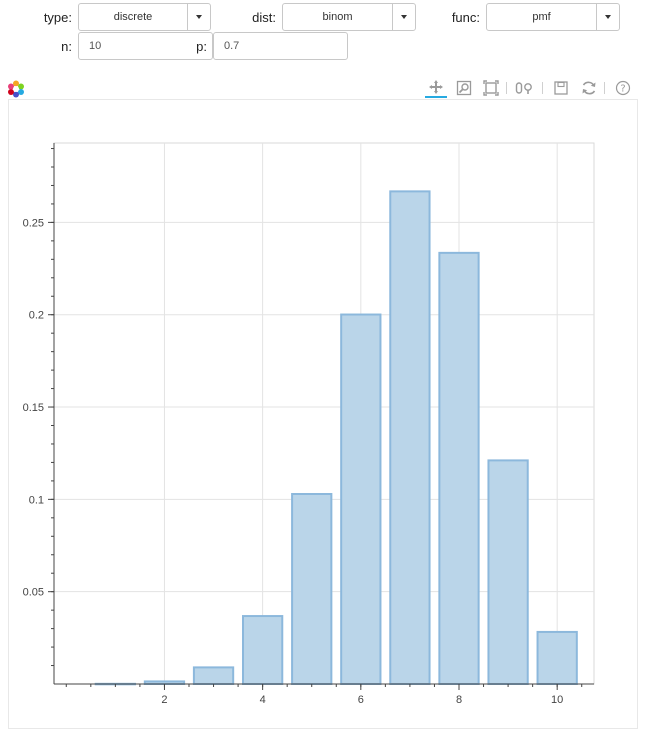 This screenshot has height=738, width=645. I want to click on type-select: discrete, so click(144, 17).